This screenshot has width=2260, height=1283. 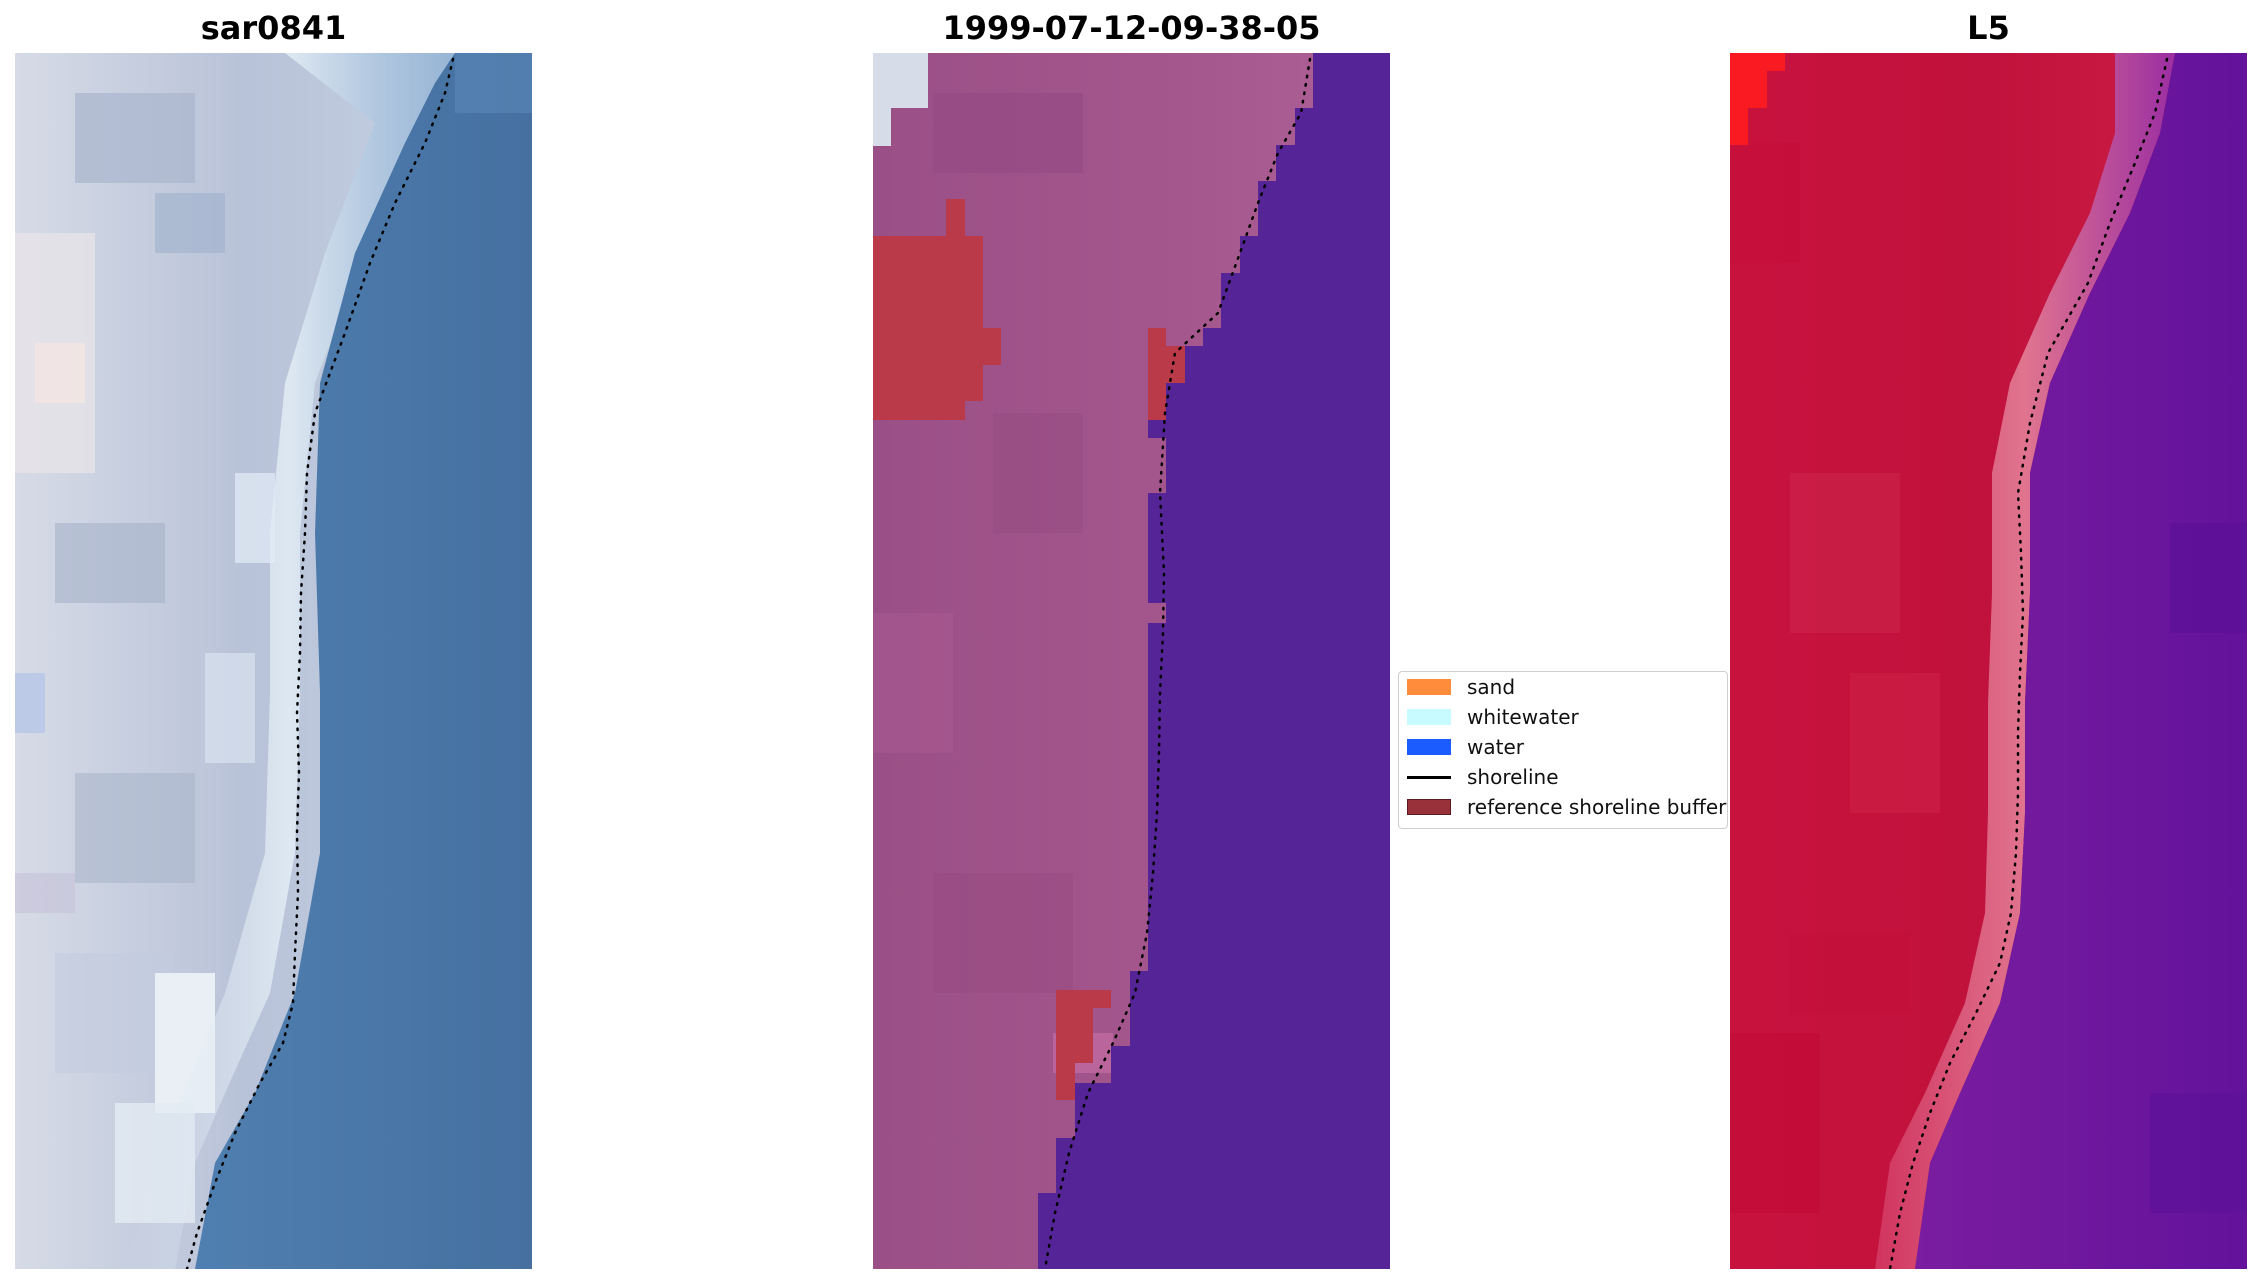 I want to click on shoreline-line-swatch, so click(x=1429, y=777).